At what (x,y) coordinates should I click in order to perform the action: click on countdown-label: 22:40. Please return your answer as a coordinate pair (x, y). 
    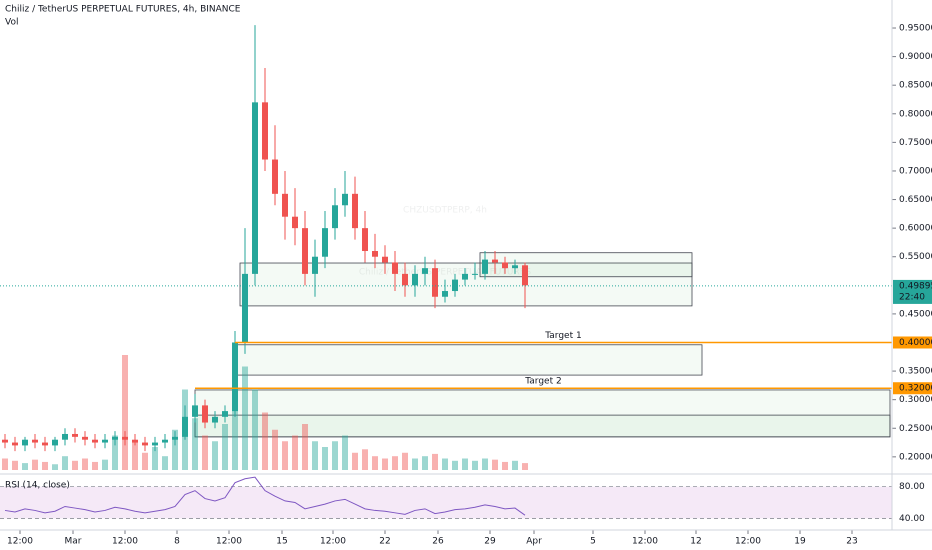
    Looking at the image, I should click on (912, 297).